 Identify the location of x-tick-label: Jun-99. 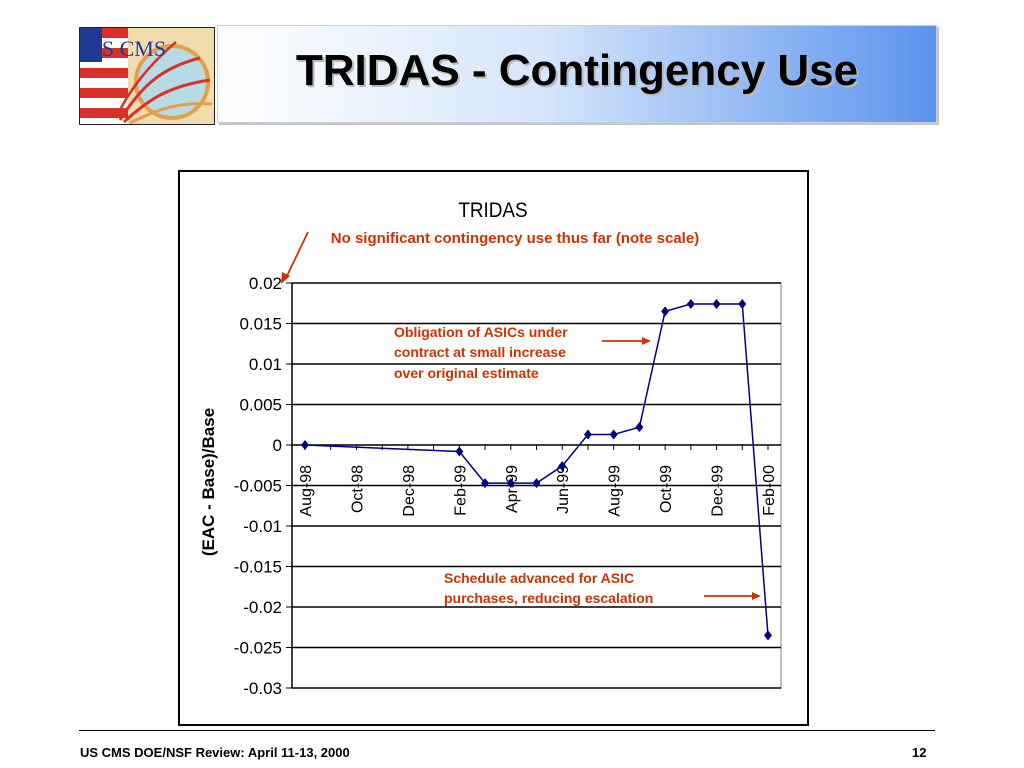
(563, 489).